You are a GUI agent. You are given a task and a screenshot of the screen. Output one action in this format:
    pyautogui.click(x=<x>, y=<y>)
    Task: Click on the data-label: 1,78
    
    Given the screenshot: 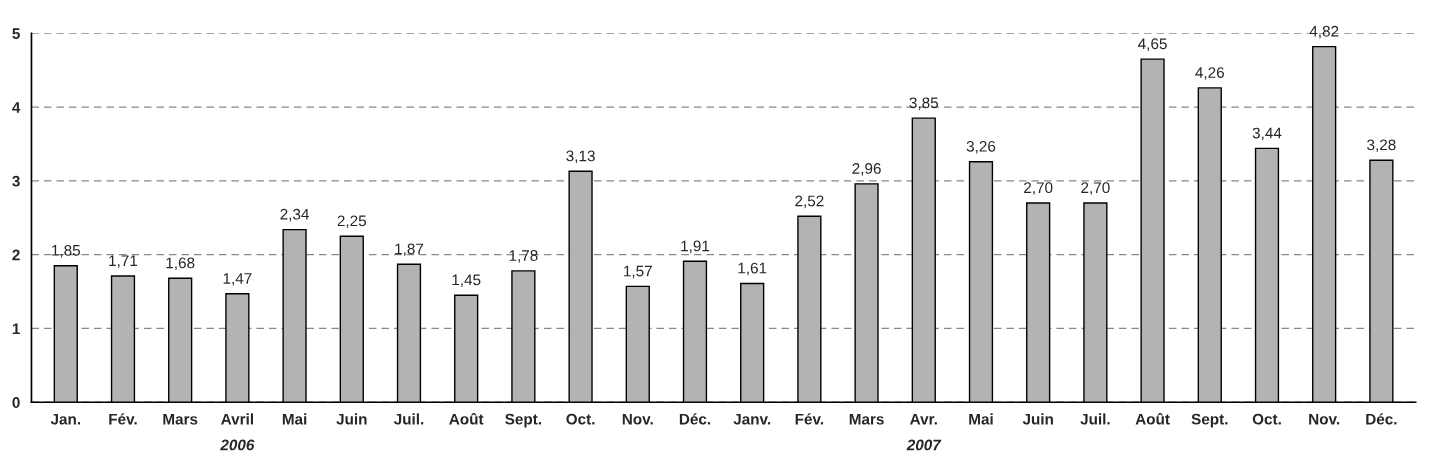 What is the action you would take?
    pyautogui.click(x=523, y=256)
    